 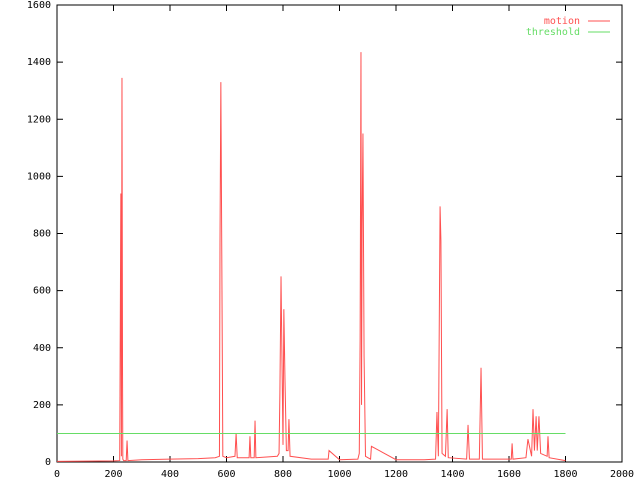 I want to click on legend-label: motion, so click(x=562, y=21).